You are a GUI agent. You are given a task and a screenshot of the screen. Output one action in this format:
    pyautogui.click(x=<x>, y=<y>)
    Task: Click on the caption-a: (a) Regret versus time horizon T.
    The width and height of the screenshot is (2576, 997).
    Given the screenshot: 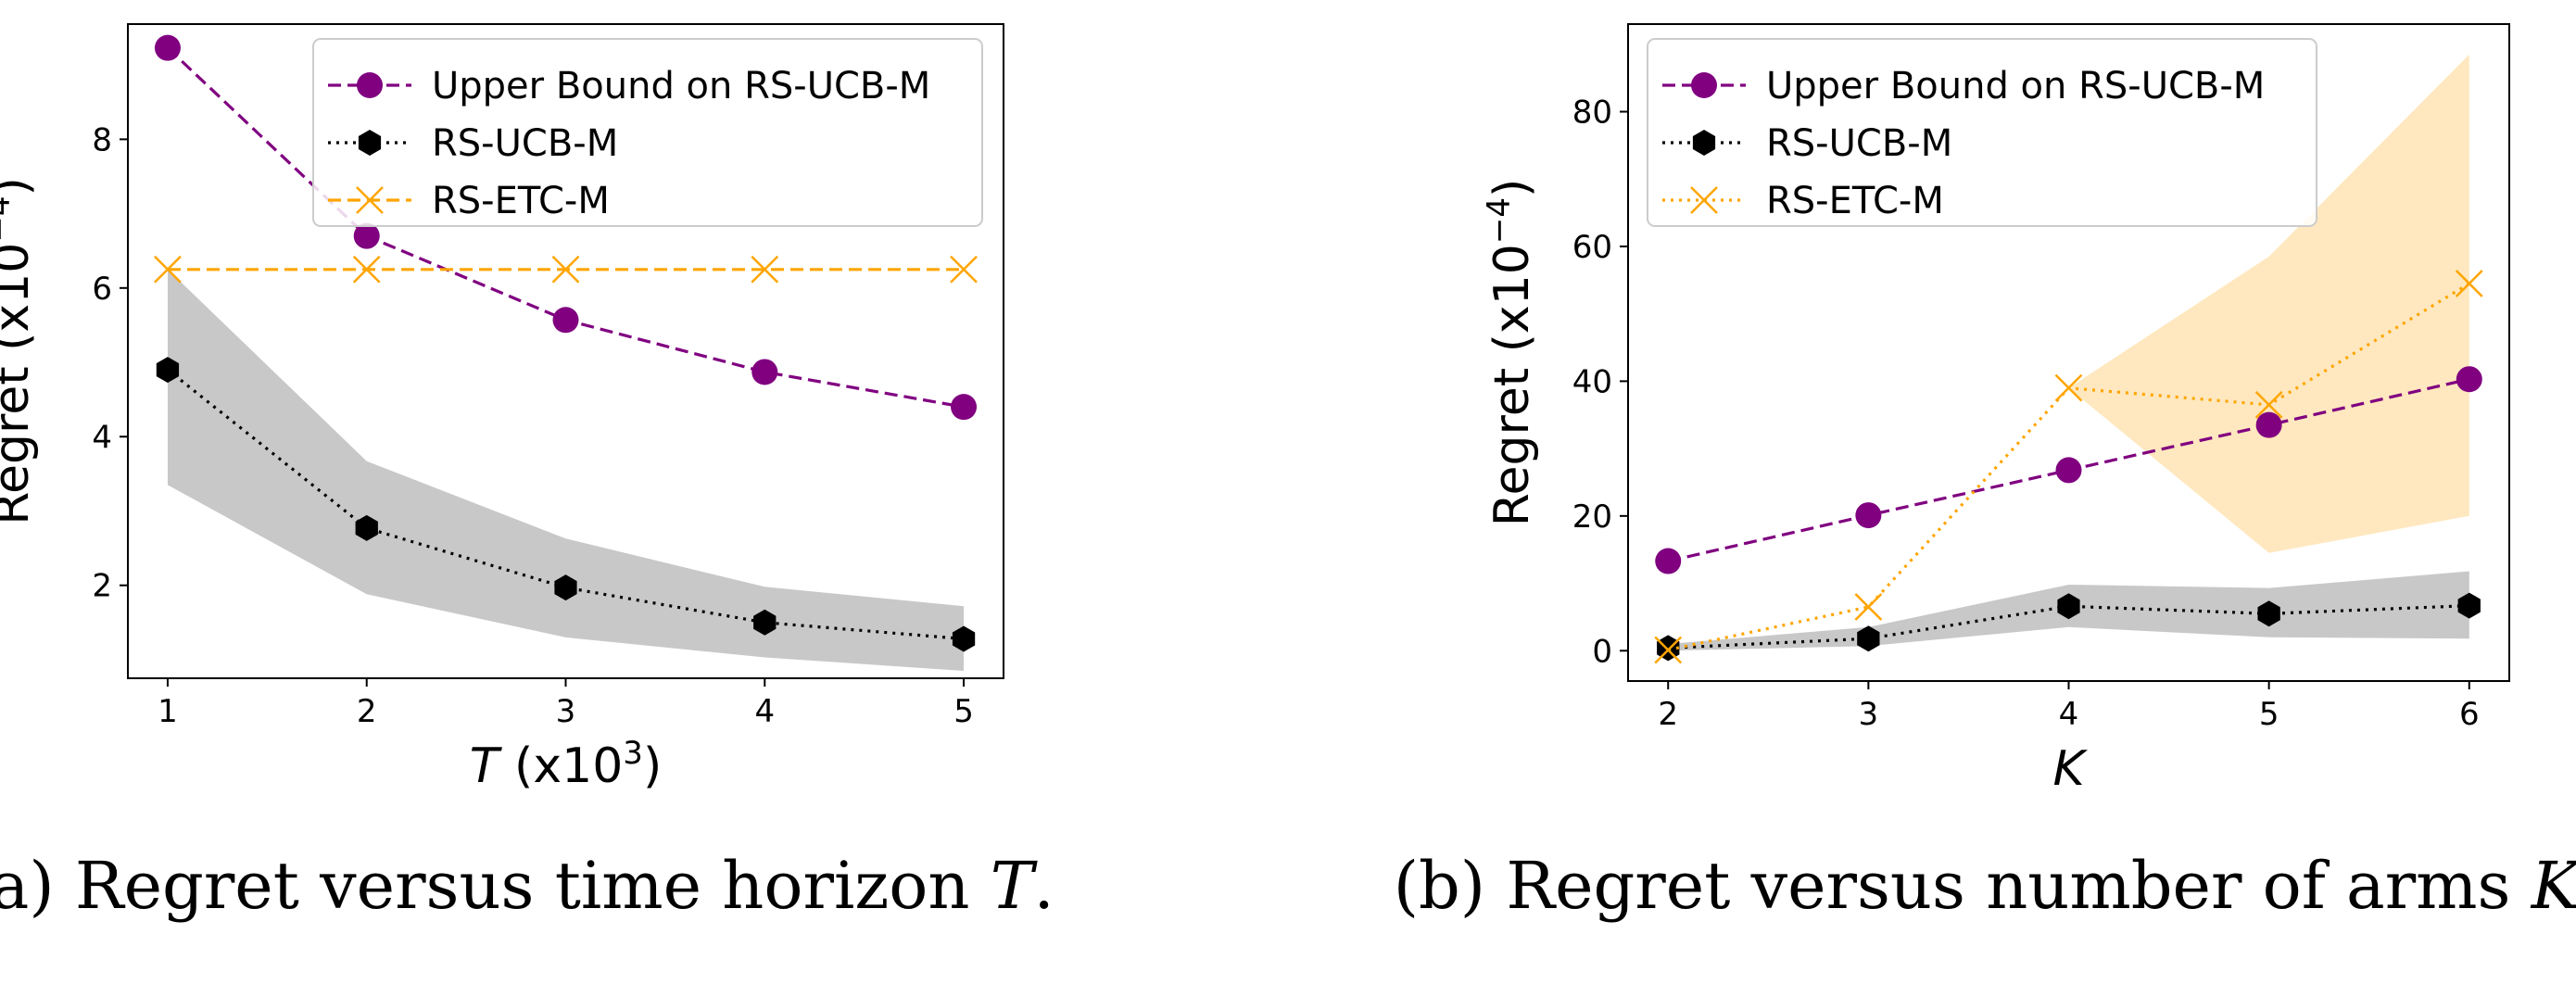 What is the action you would take?
    pyautogui.click(x=527, y=886)
    